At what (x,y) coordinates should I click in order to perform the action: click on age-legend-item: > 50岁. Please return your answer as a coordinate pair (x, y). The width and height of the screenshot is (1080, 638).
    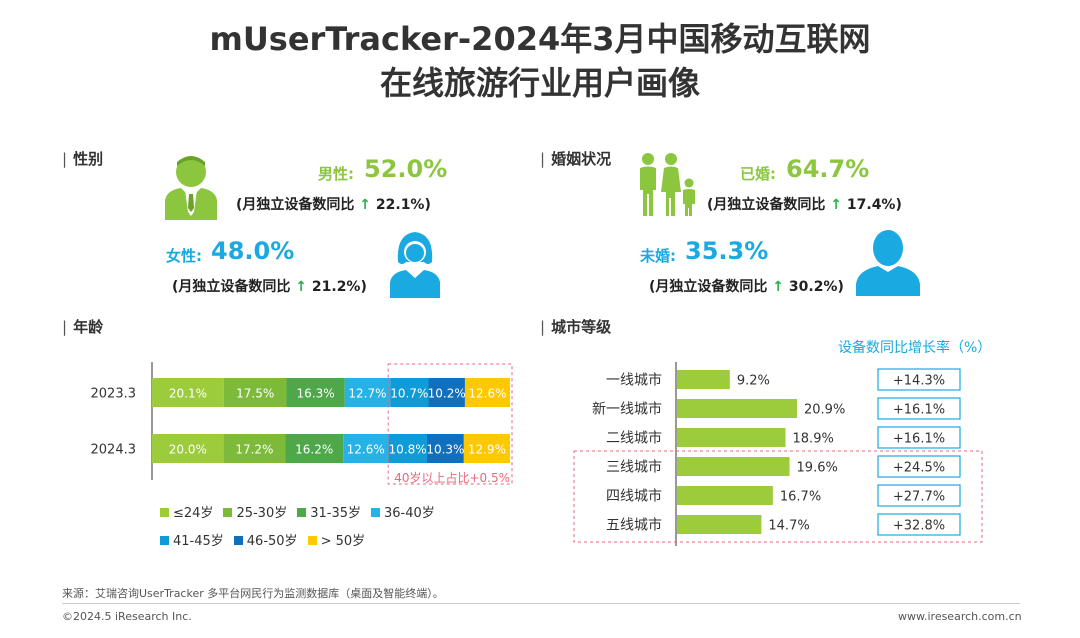
    Looking at the image, I should click on (336, 542).